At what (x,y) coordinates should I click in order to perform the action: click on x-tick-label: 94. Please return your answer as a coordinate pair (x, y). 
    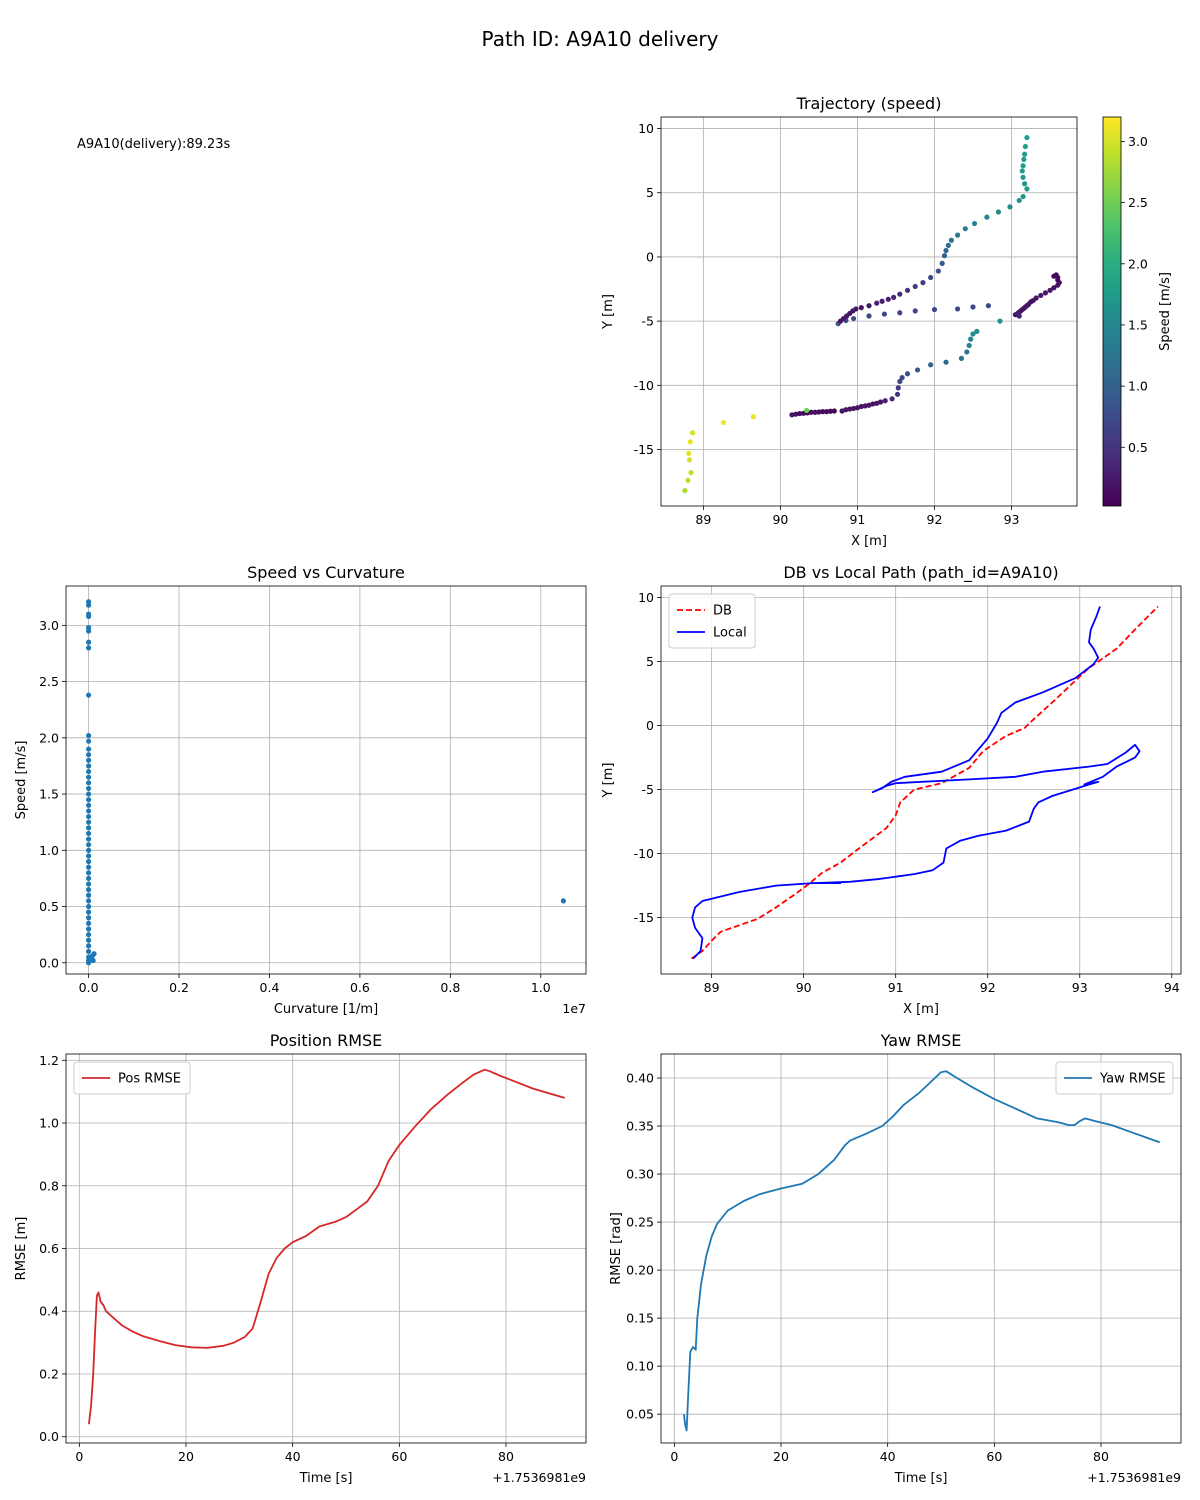
    Looking at the image, I should click on (1172, 987).